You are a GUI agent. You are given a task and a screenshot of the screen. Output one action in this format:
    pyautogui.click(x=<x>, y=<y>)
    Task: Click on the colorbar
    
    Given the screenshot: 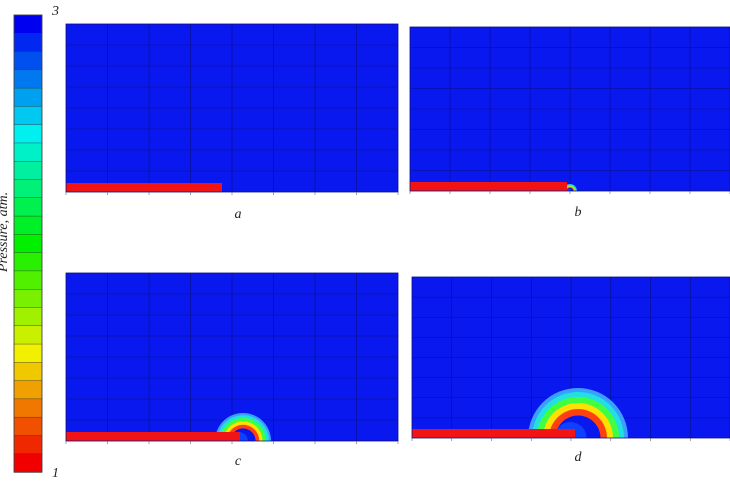 What is the action you would take?
    pyautogui.click(x=28, y=243)
    